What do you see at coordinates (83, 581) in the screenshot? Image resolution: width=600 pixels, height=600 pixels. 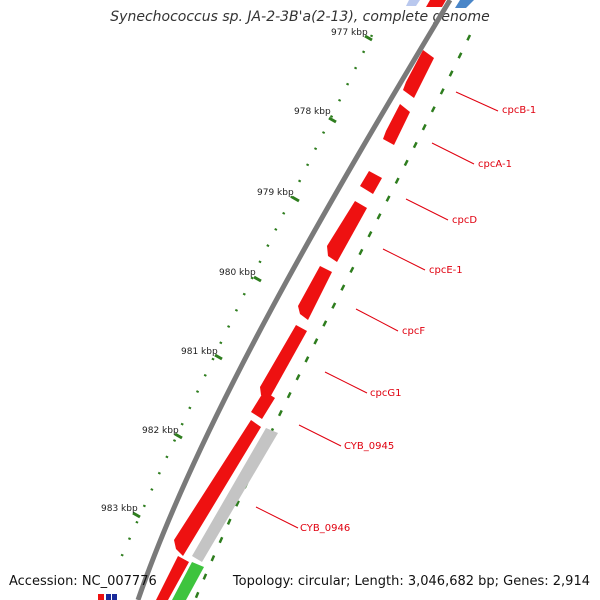 I see `accession-text: Accession: NC_007776` at bounding box center [83, 581].